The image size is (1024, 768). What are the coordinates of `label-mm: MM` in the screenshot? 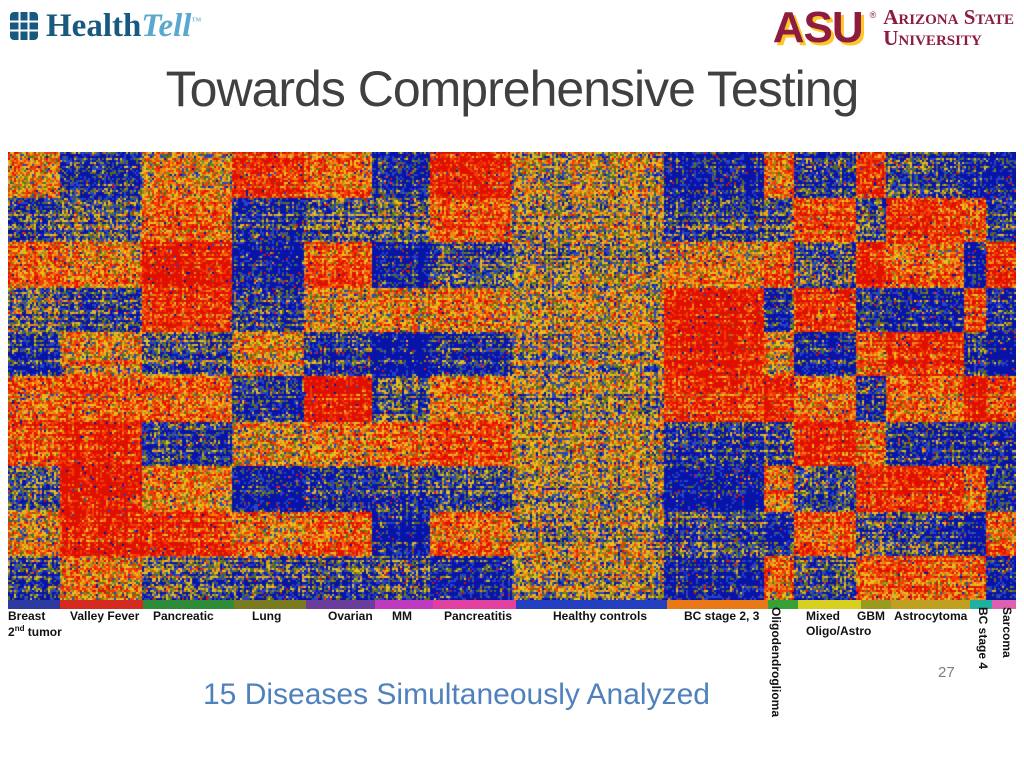 It's located at (402, 616).